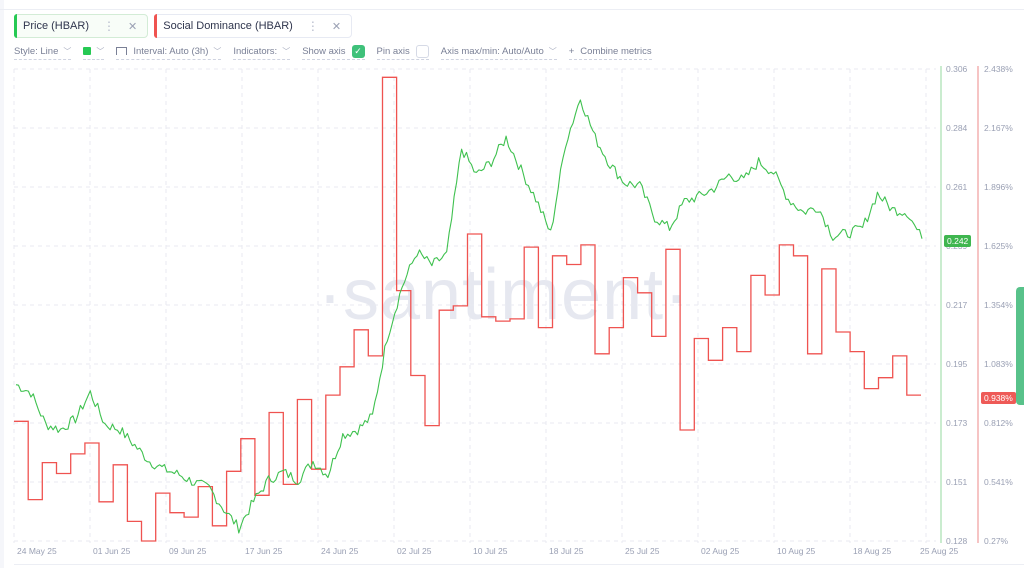 The image size is (1024, 568). What do you see at coordinates (998, 187) in the screenshot?
I see `dominance-tick-label: 1.896%` at bounding box center [998, 187].